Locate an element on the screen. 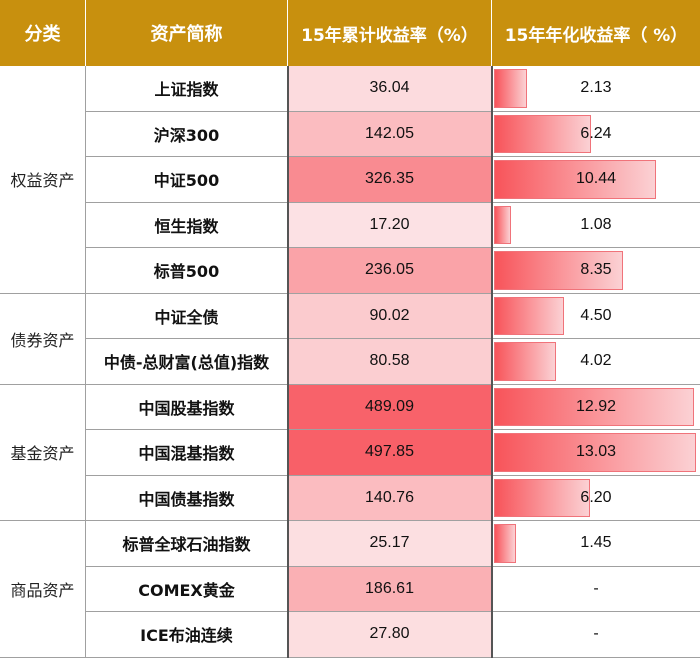 The image size is (700, 658). annualized-return-value: 1.08 is located at coordinates (596, 224).